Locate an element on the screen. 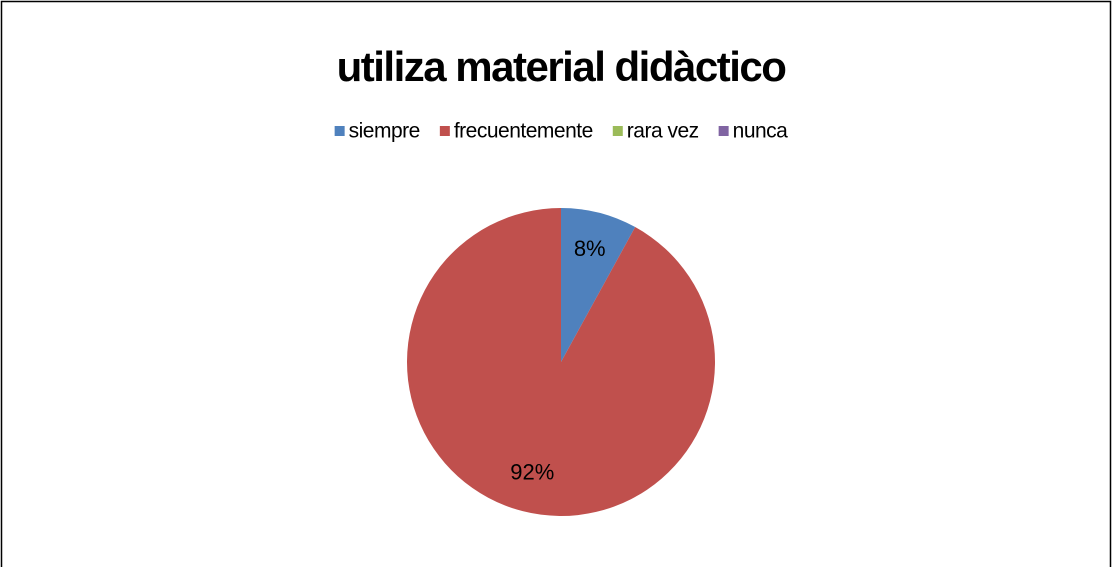 The image size is (1112, 567). legend-label: rara vez is located at coordinates (663, 131).